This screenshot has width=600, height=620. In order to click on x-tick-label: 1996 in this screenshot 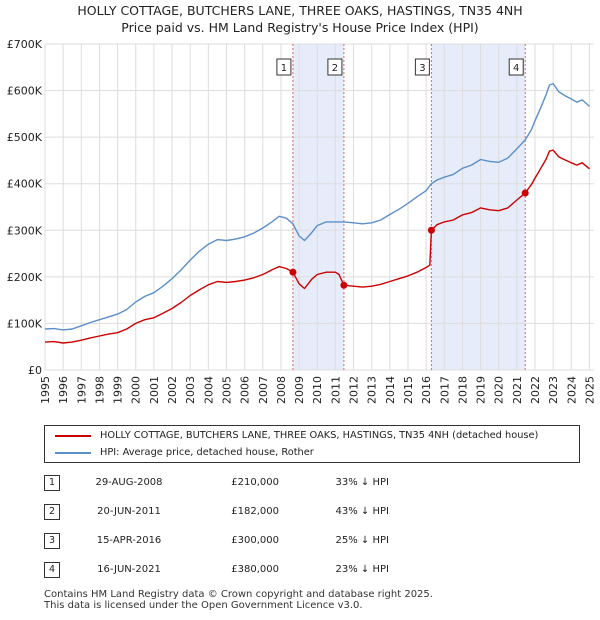, I will do `click(63, 390)`.